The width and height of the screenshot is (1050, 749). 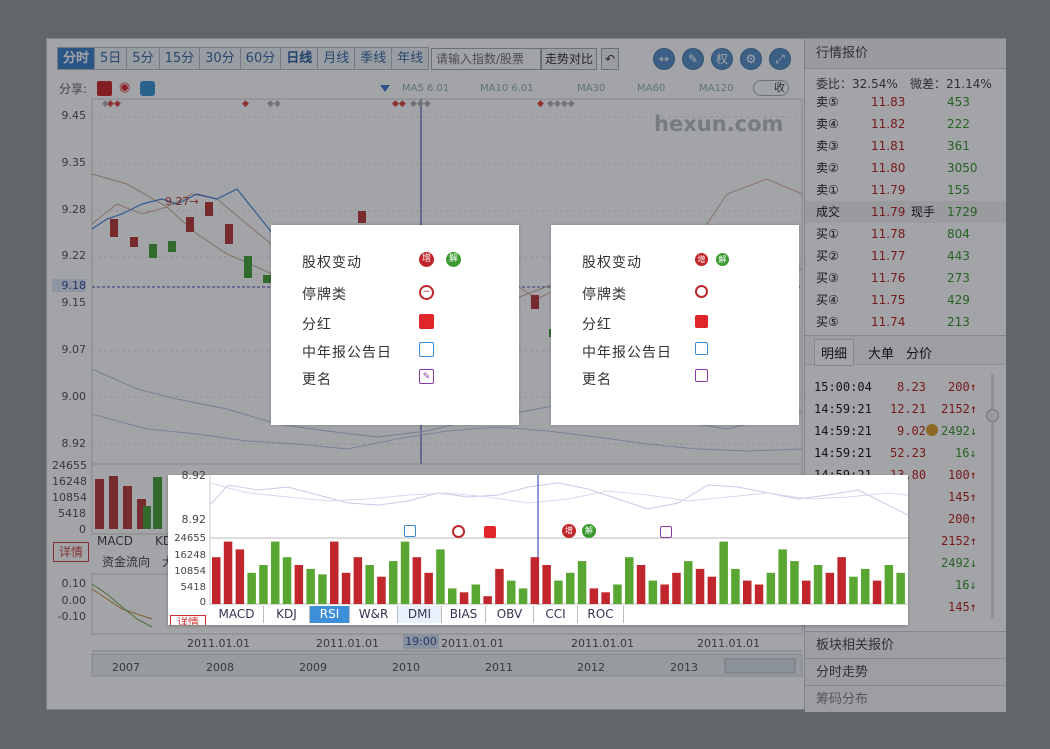 I want to click on tab-wr: W&R, so click(x=374, y=614).